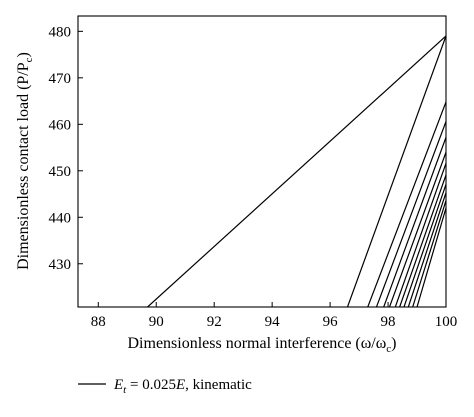 The width and height of the screenshot is (474, 417). What do you see at coordinates (262, 345) in the screenshot?
I see `x-axis-title: Dimensionless normal interference (ω/ωc)` at bounding box center [262, 345].